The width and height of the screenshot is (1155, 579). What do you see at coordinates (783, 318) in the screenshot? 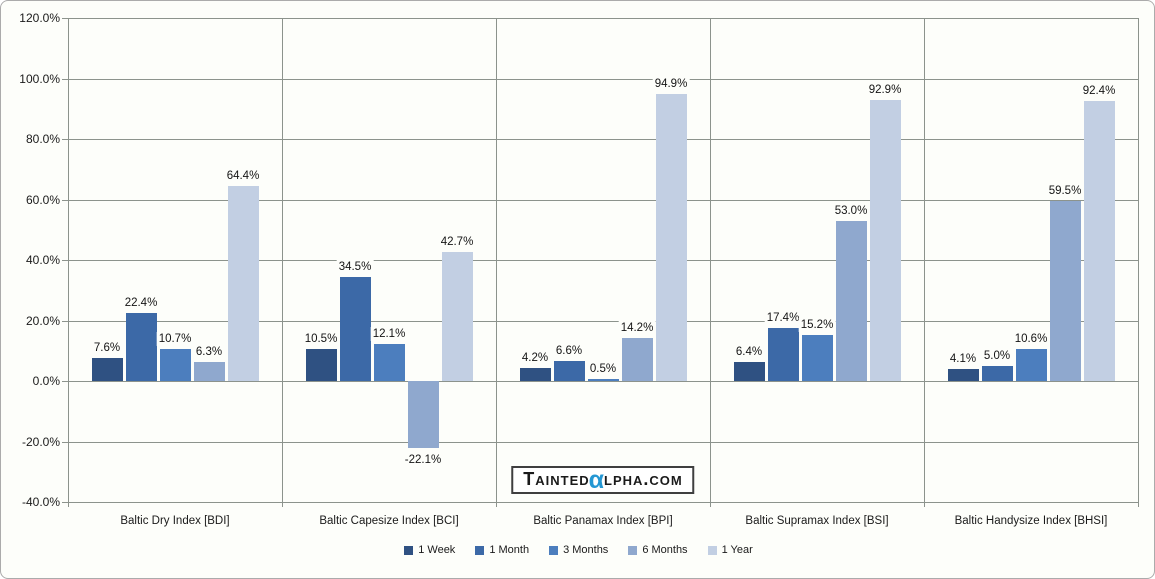
I see `bar-value-label: 17.4%` at bounding box center [783, 318].